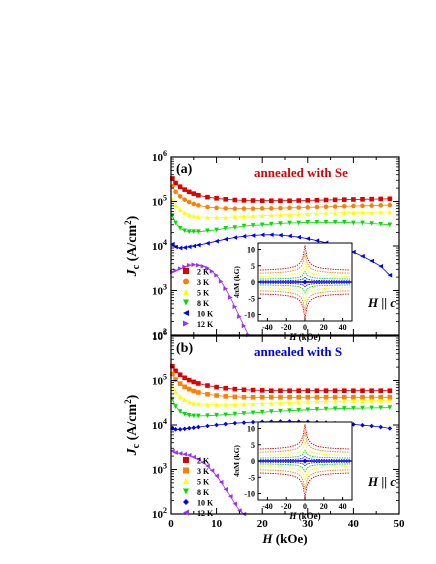 This screenshot has width=436, height=564. What do you see at coordinates (203, 471) in the screenshot?
I see `legend-label: 3 K` at bounding box center [203, 471].